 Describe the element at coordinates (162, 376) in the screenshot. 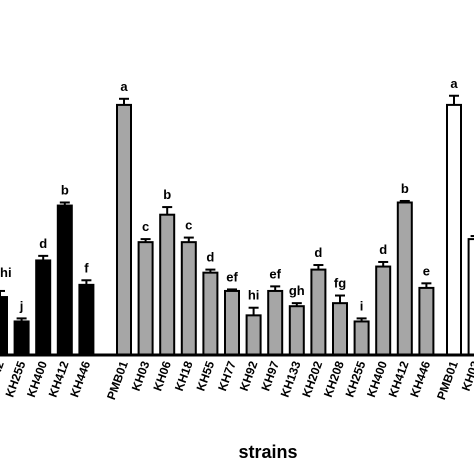

I see `x-tick-label: KH06` at that location.